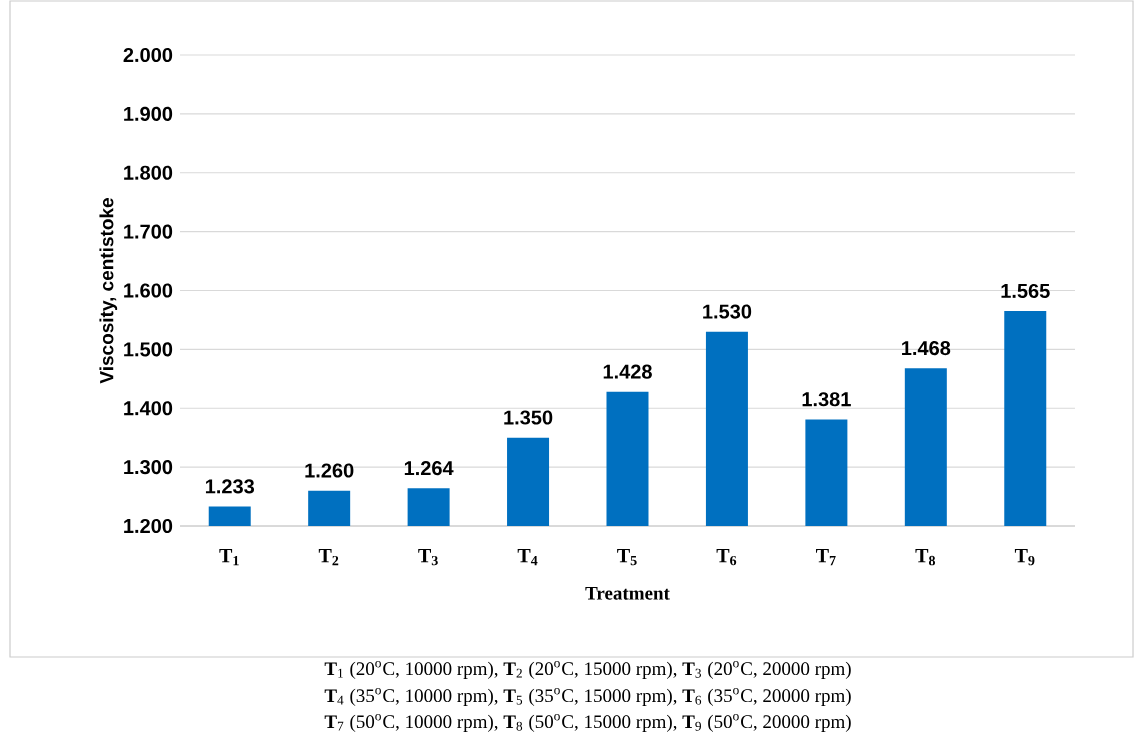  I want to click on y-tick-label: 1.900, so click(148, 113).